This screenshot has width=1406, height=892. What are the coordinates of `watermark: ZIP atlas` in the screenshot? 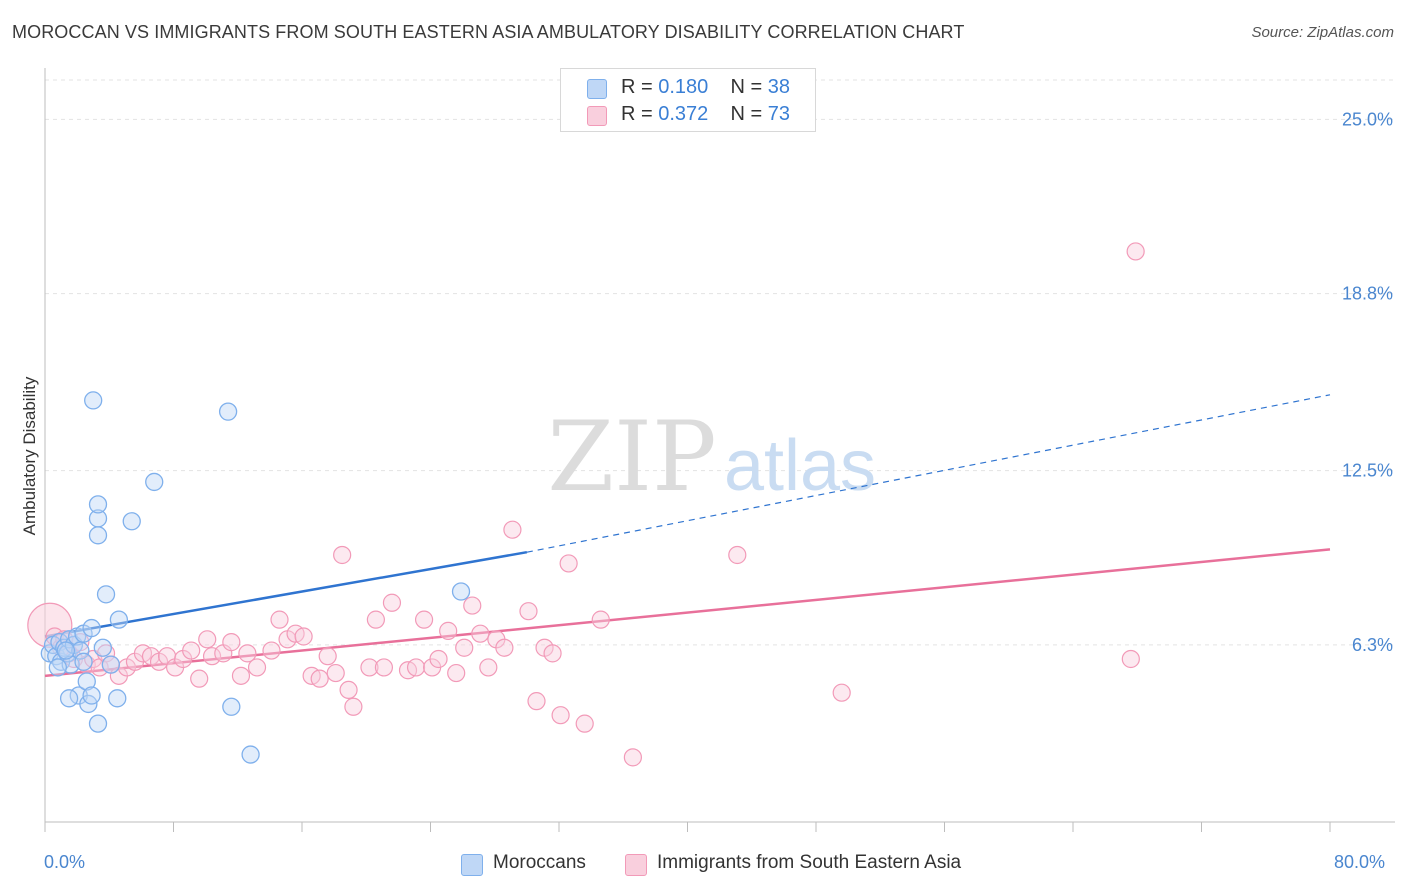 It's located at (711, 457).